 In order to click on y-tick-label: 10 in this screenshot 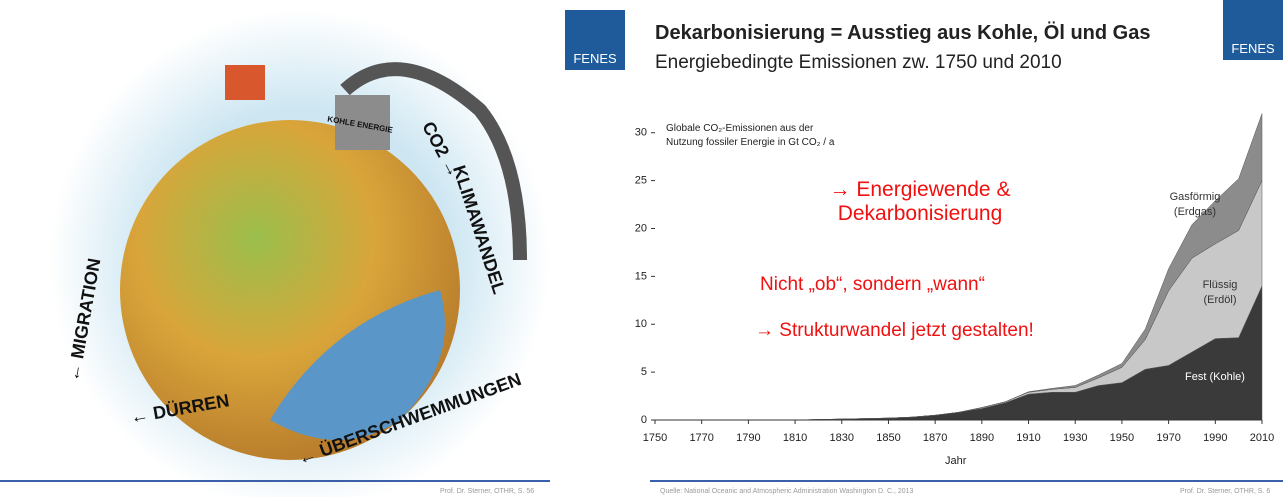, I will do `click(641, 324)`.